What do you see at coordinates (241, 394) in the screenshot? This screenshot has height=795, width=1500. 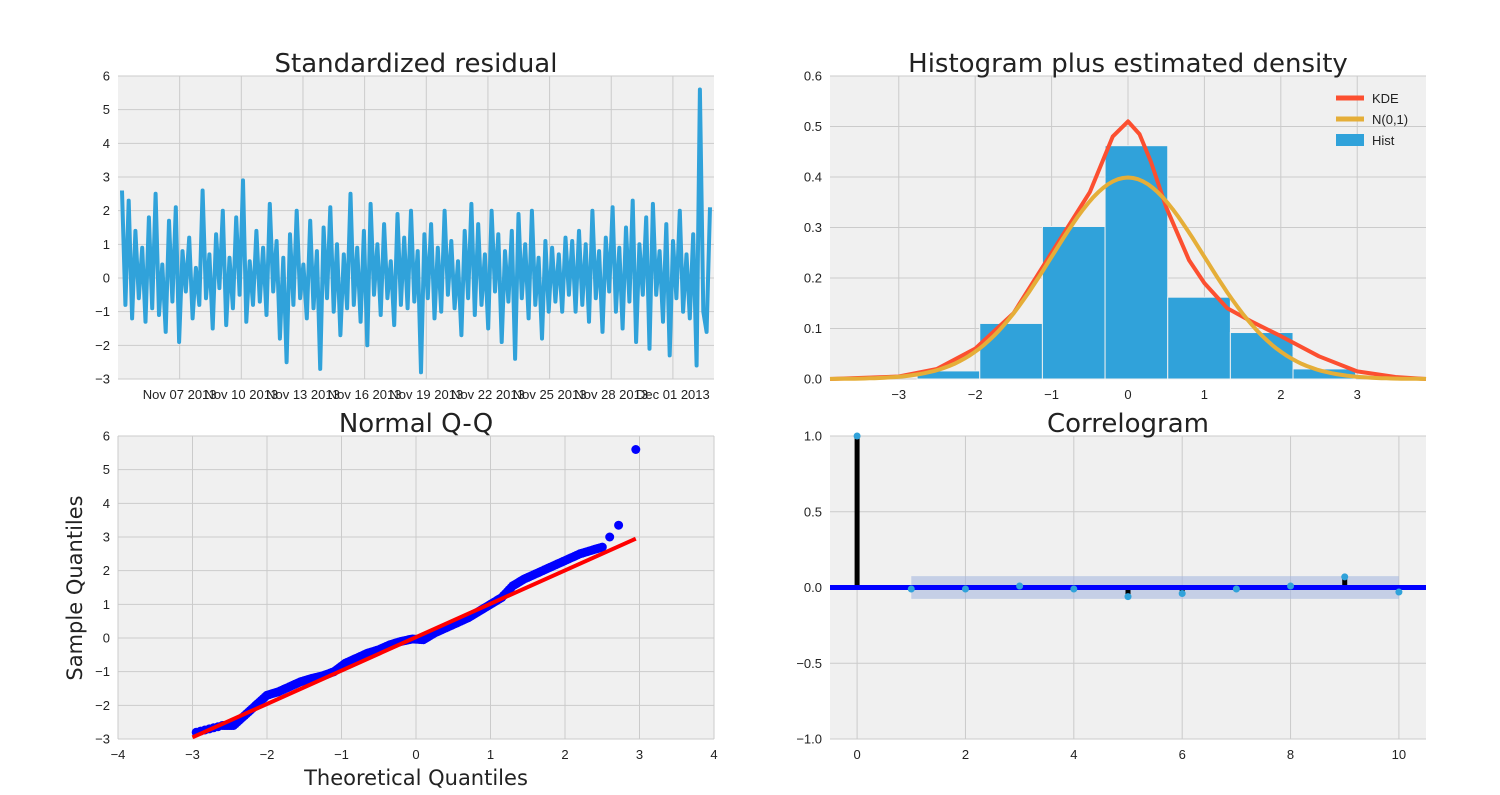 I see `residual-x-tick-label: Nov 10 2013` at bounding box center [241, 394].